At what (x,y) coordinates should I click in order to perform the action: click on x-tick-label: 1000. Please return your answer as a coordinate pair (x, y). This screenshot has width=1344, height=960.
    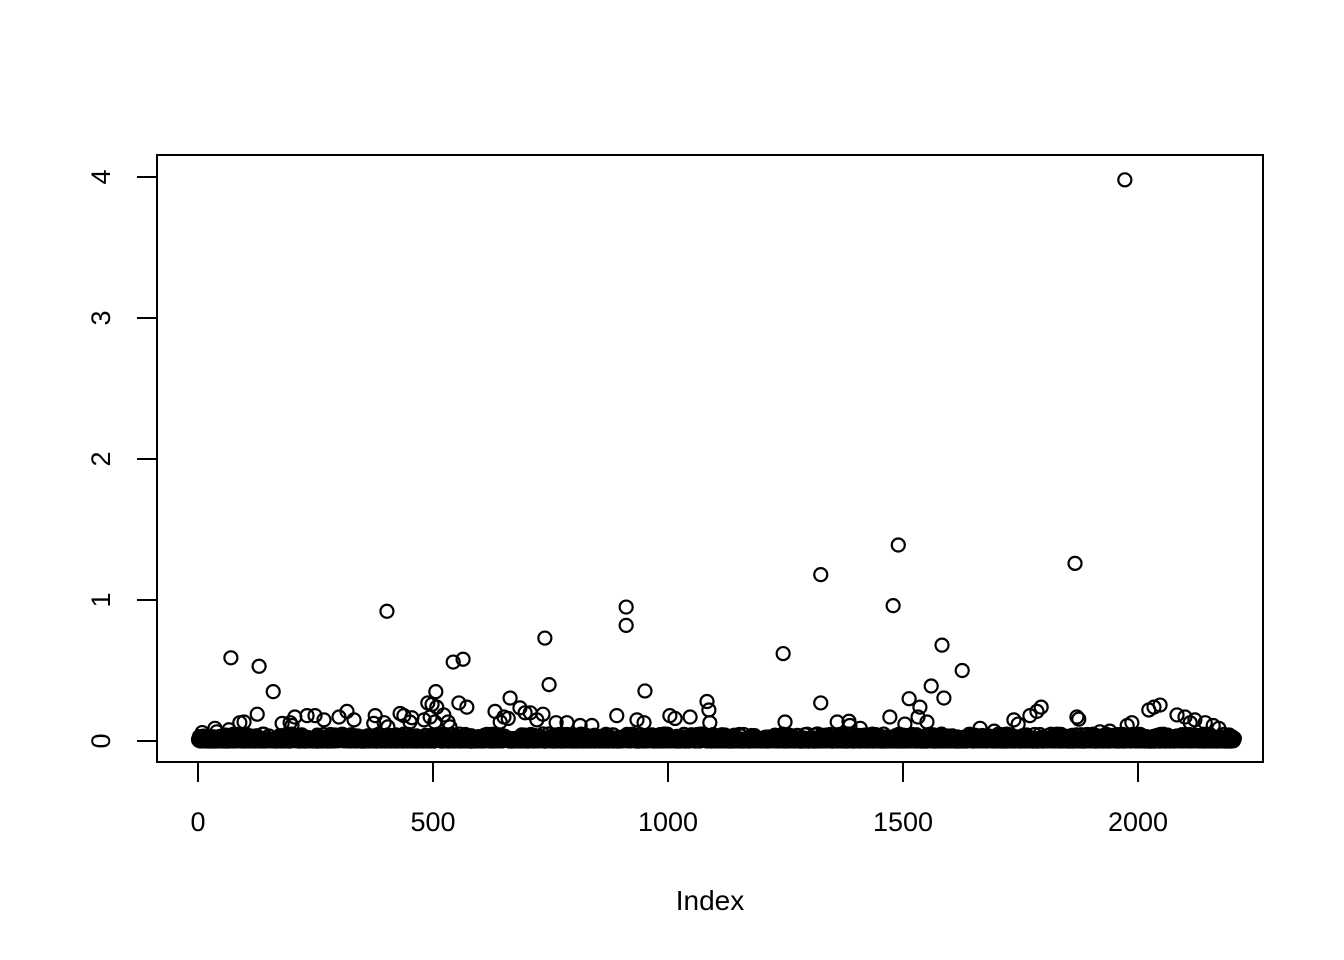
    Looking at the image, I should click on (668, 822).